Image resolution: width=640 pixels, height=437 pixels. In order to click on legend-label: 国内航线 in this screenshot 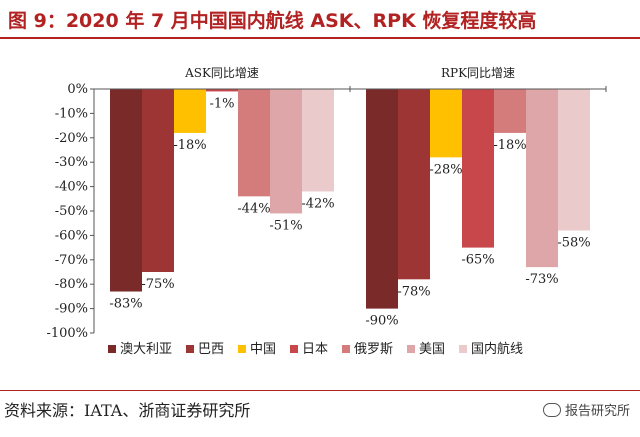, I will do `click(497, 349)`.